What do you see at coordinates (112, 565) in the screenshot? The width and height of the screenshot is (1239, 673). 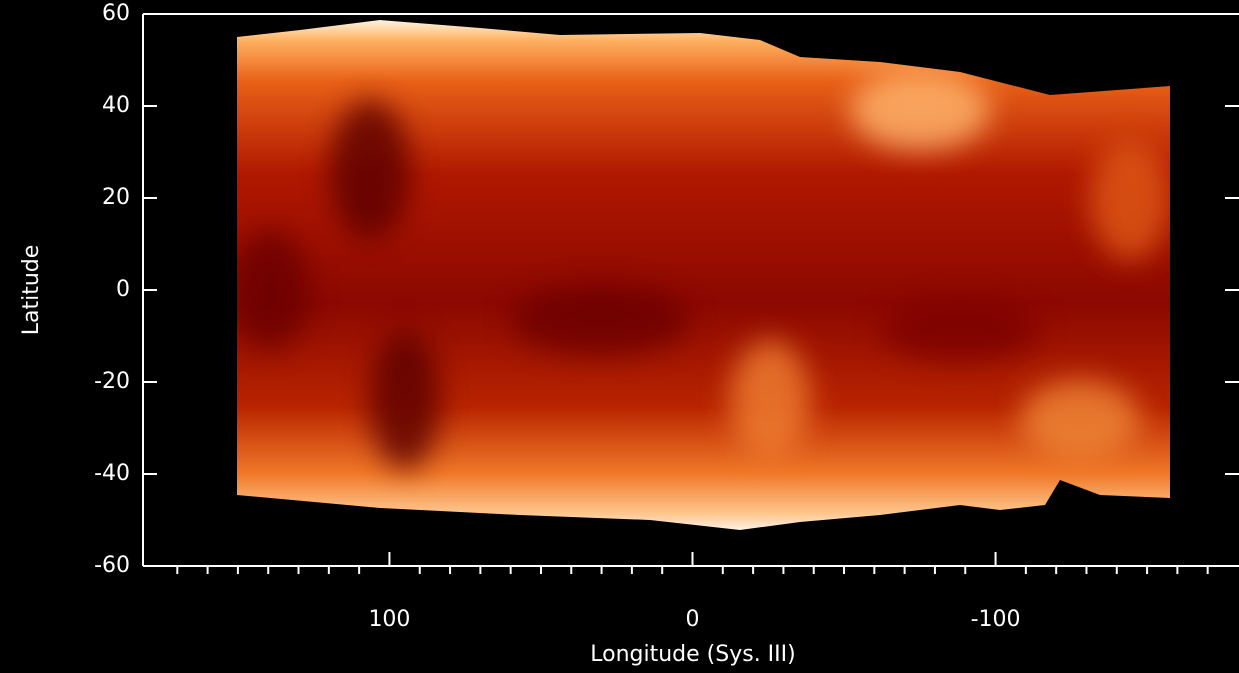 I see `y-tick-label: -60` at bounding box center [112, 565].